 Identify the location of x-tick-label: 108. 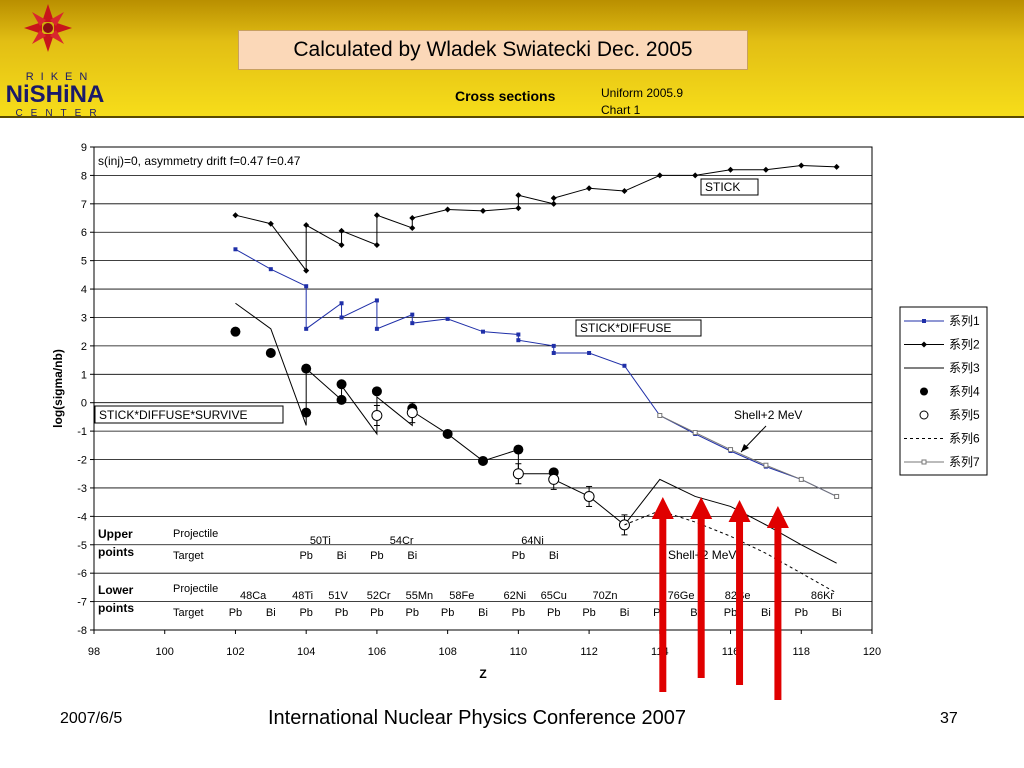
(447, 652).